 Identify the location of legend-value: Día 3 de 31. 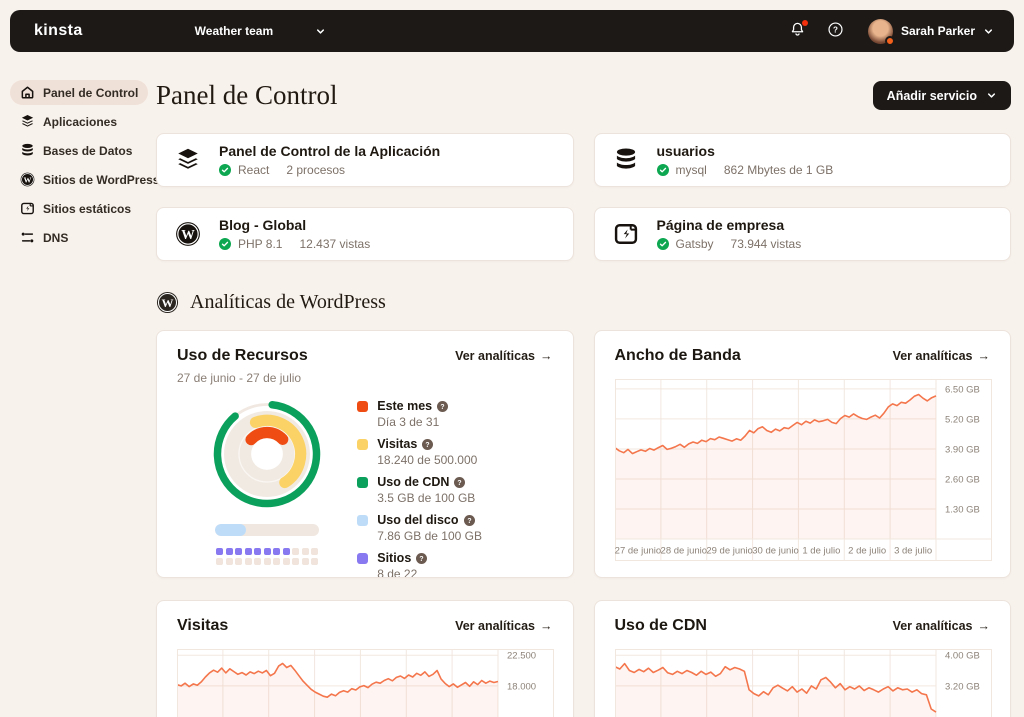
(408, 422).